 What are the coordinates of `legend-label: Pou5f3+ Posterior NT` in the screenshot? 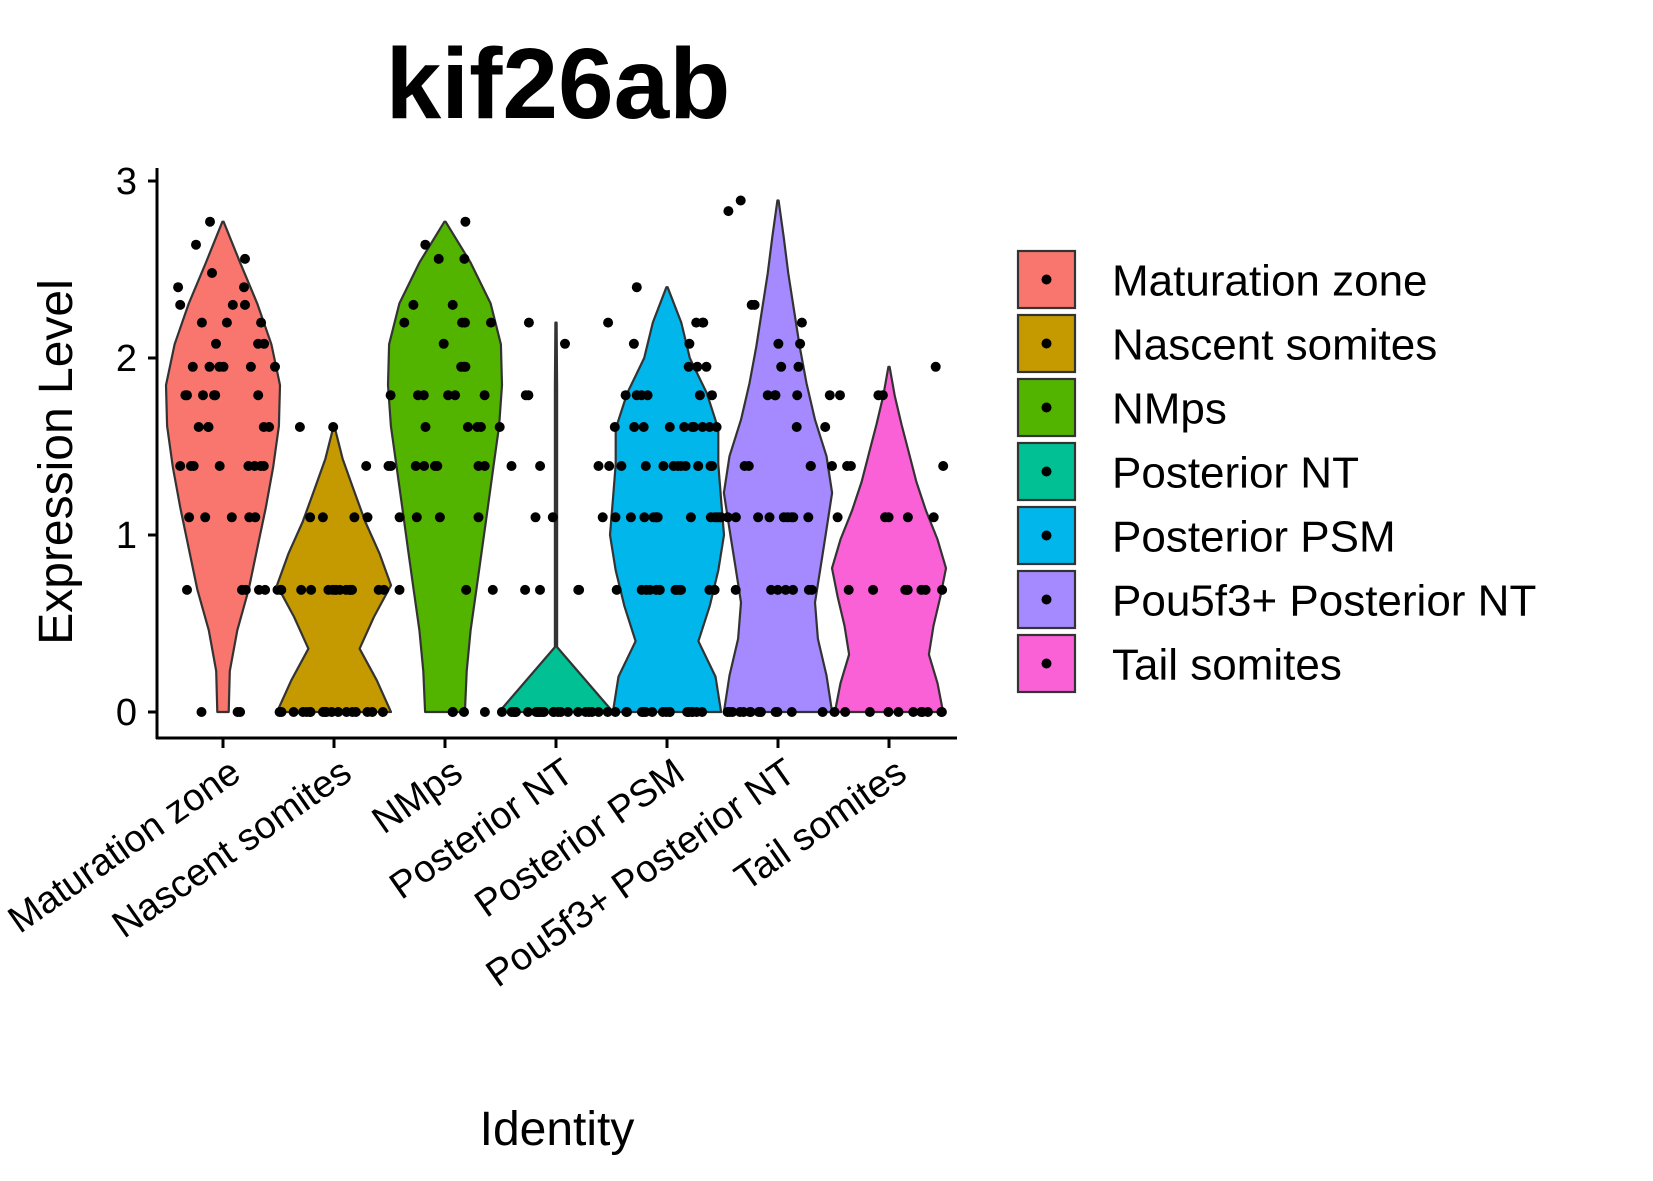 It's located at (1324, 601).